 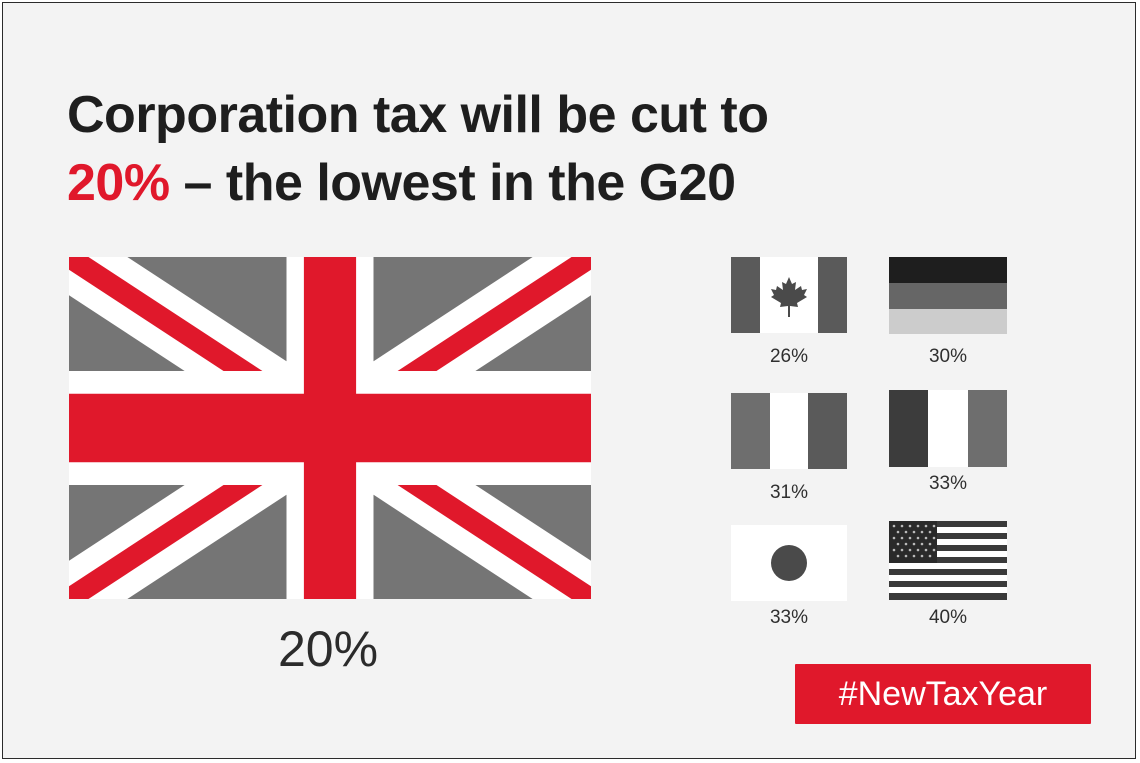 I want to click on headline-line-2: 20% – the lowest in the G20, so click(x=417, y=183).